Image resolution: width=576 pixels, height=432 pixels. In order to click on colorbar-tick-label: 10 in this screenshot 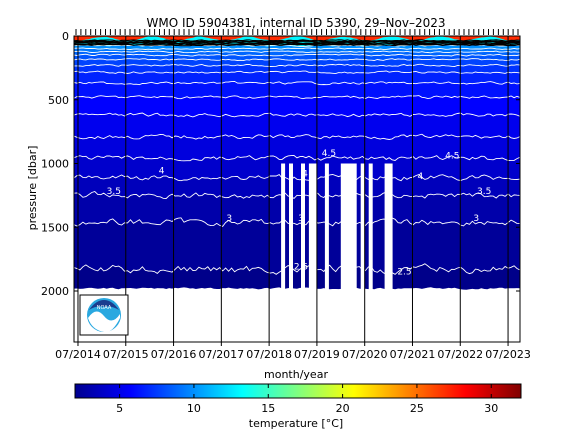, I will do `click(194, 408)`.